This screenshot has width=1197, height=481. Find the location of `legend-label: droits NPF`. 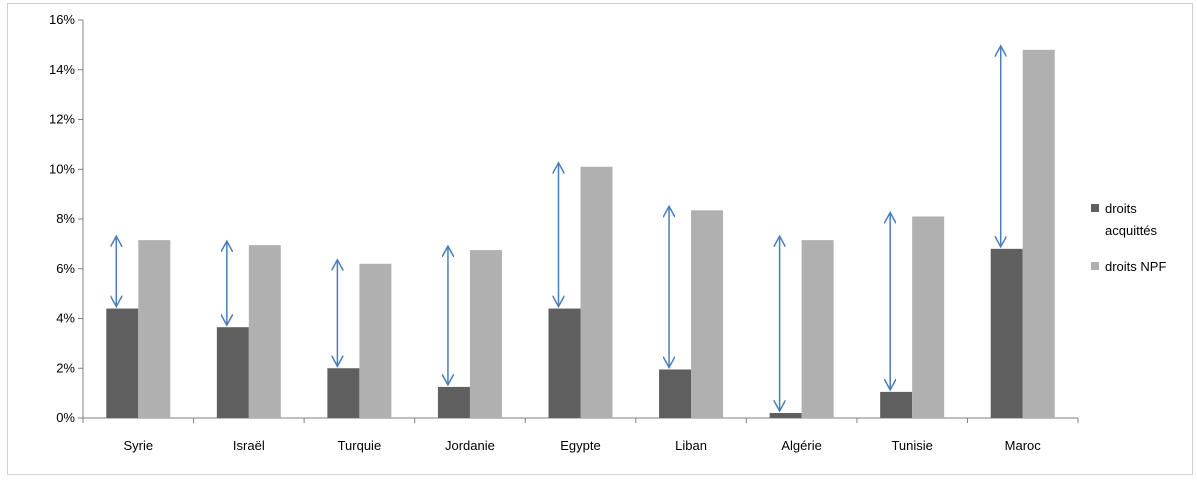

legend-label: droits NPF is located at coordinates (1135, 266).